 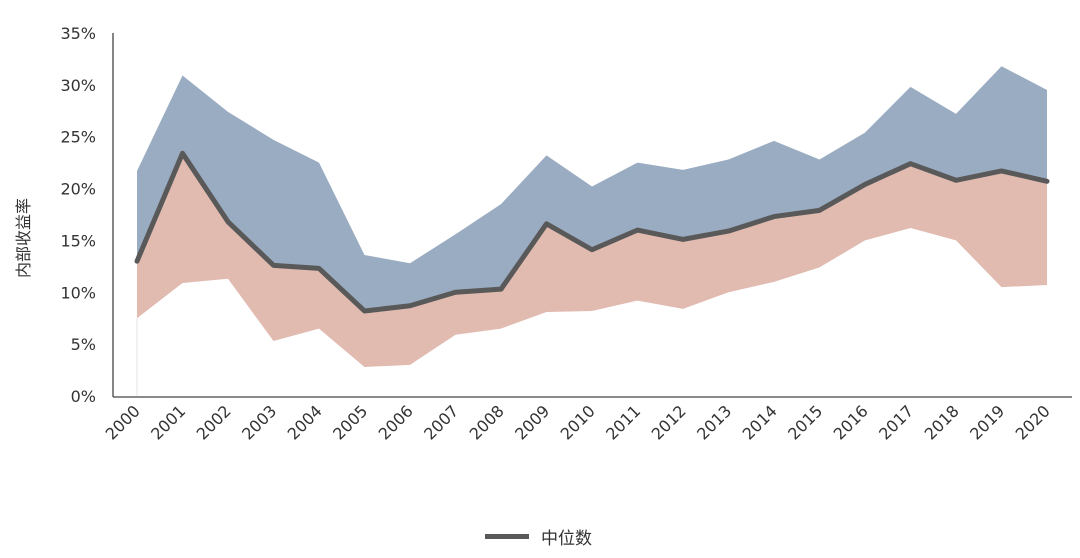 I want to click on x-tick-label: 2017, so click(x=896, y=422).